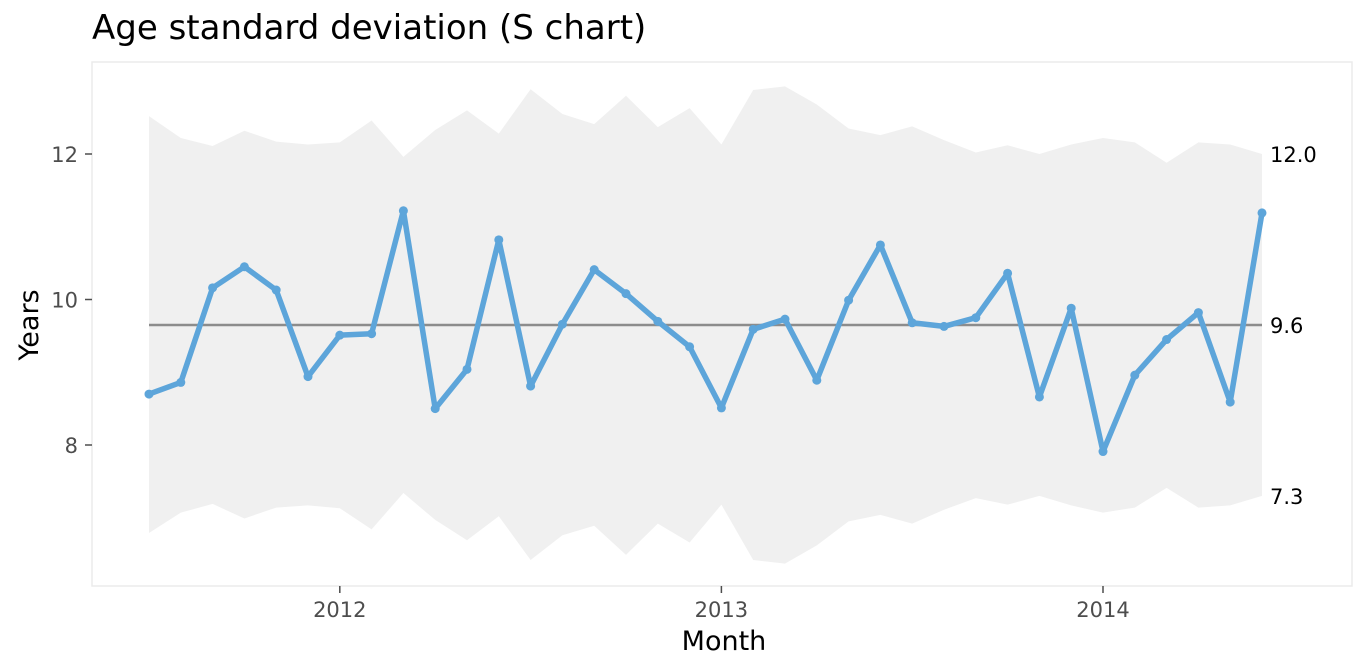 The width and height of the screenshot is (1372, 672). What do you see at coordinates (1102, 610) in the screenshot?
I see `x-tick-label: 2014` at bounding box center [1102, 610].